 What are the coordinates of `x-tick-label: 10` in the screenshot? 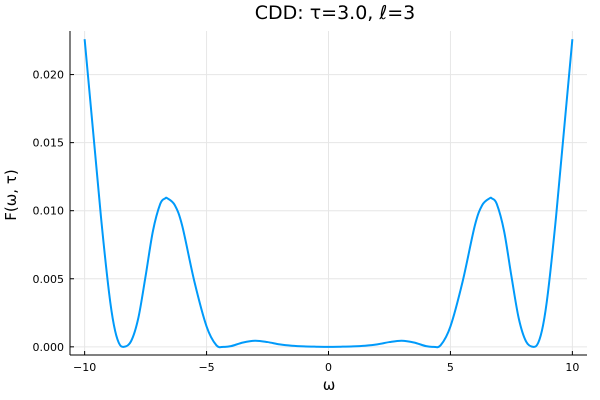 It's located at (572, 367).